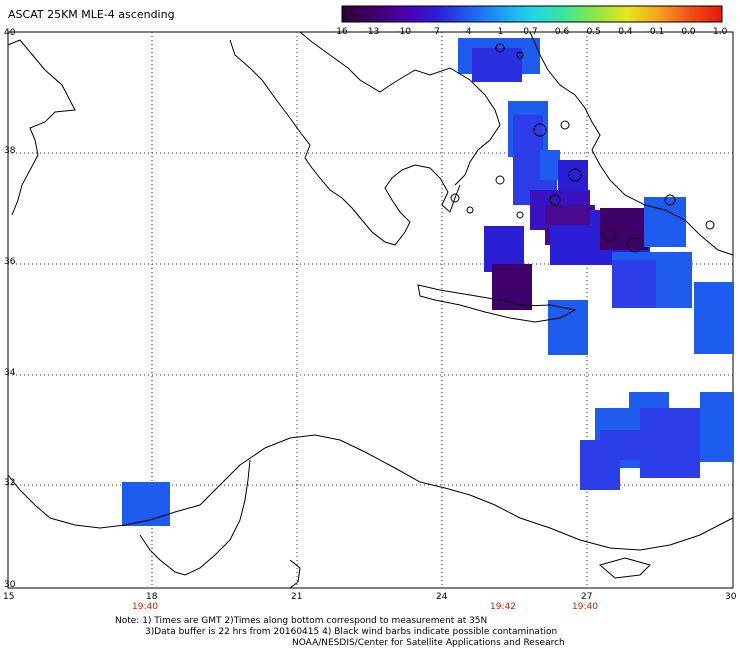 The height and width of the screenshot is (650, 740). I want to click on islands, so click(582, 148).